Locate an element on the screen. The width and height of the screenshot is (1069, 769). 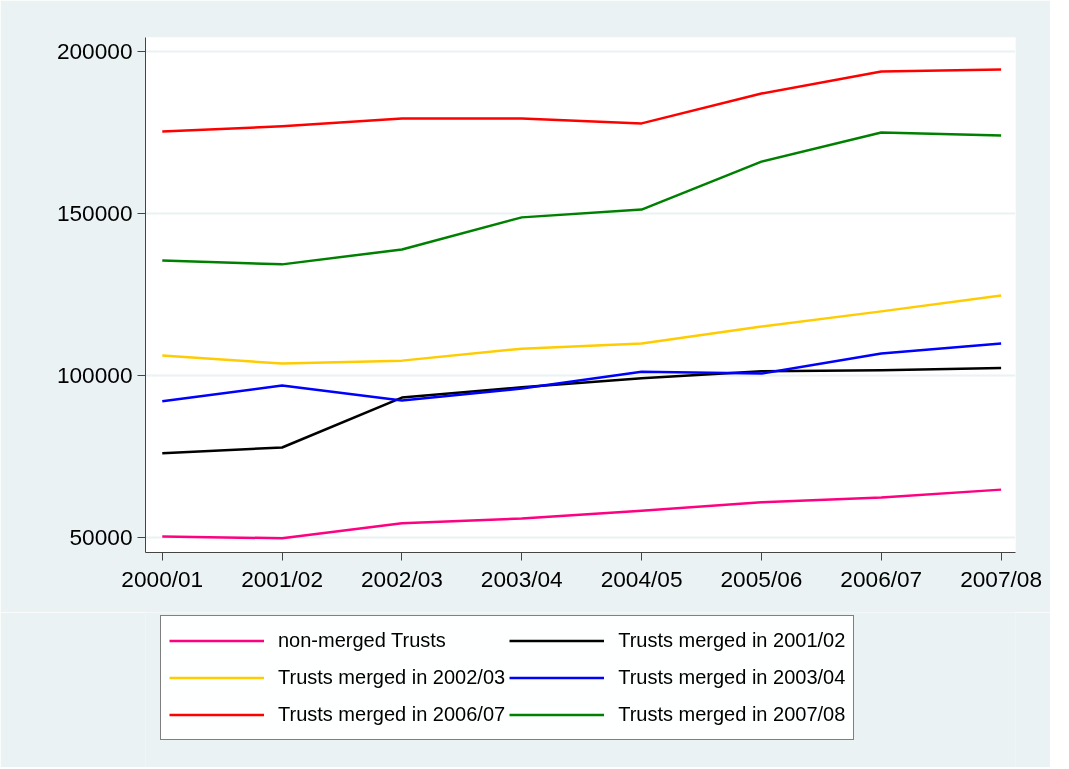
legend-label: non-merged Trusts is located at coordinates (362, 640).